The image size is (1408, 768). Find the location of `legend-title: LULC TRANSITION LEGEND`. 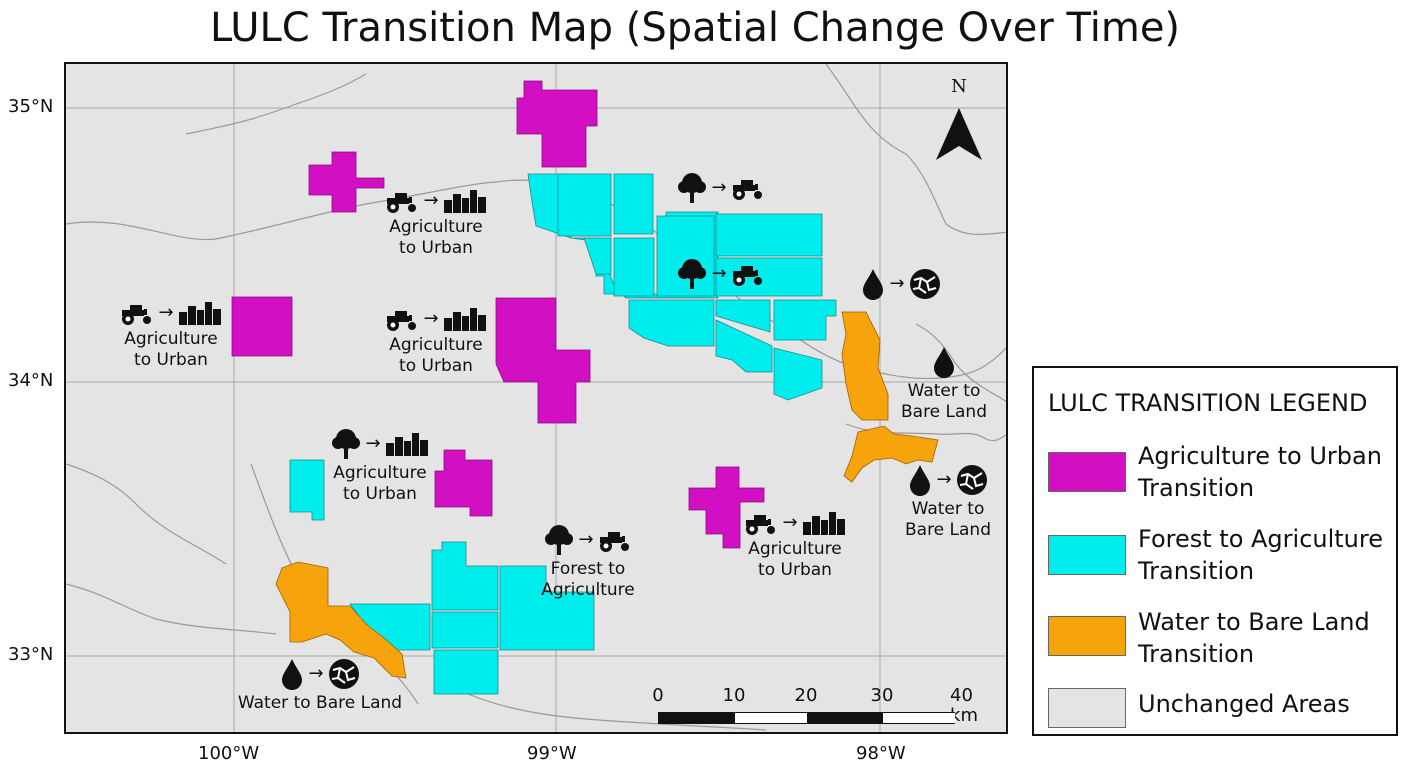

legend-title: LULC TRANSITION LEGEND is located at coordinates (1208, 403).